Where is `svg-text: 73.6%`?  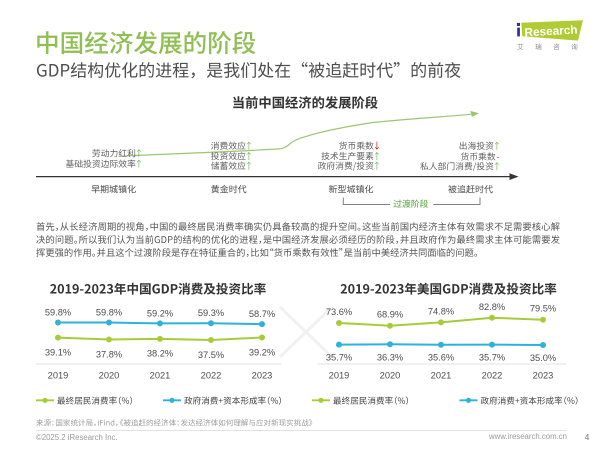
svg-text: 73.6% is located at coordinates (339, 312).